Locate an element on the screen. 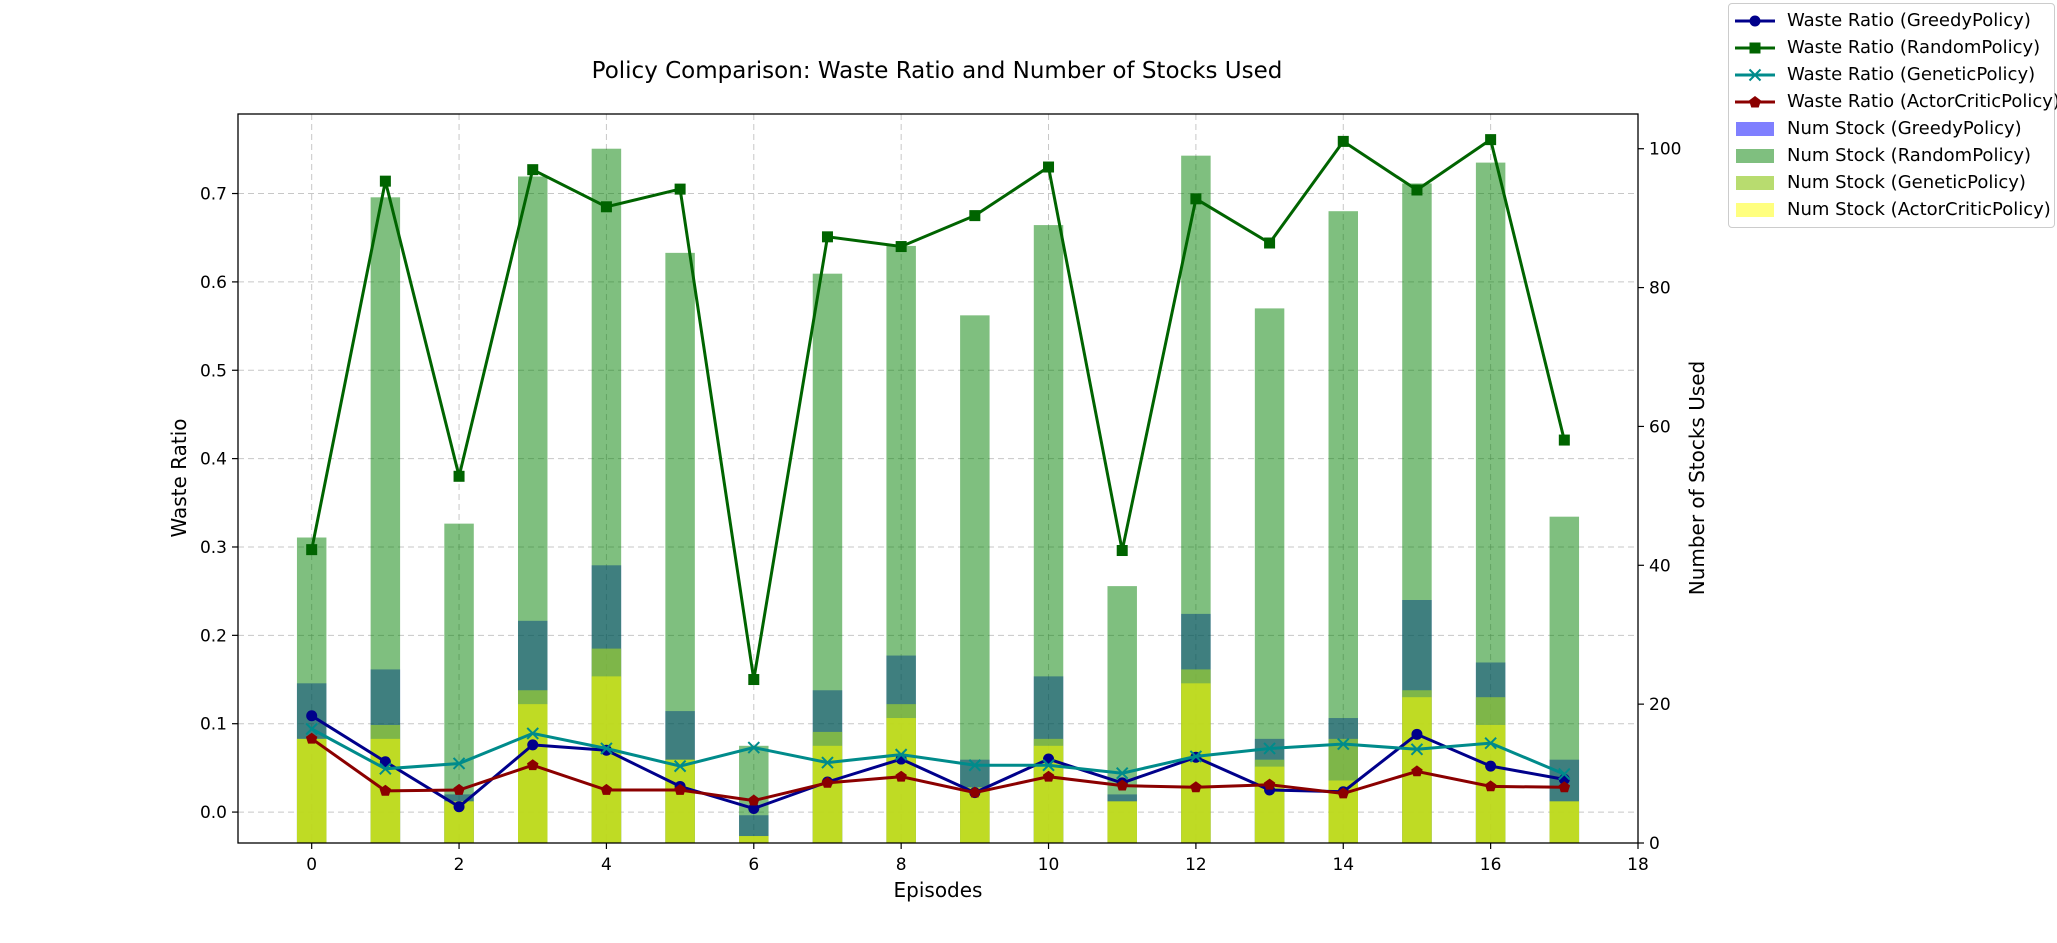  x-tick-label: 2 is located at coordinates (459, 865).